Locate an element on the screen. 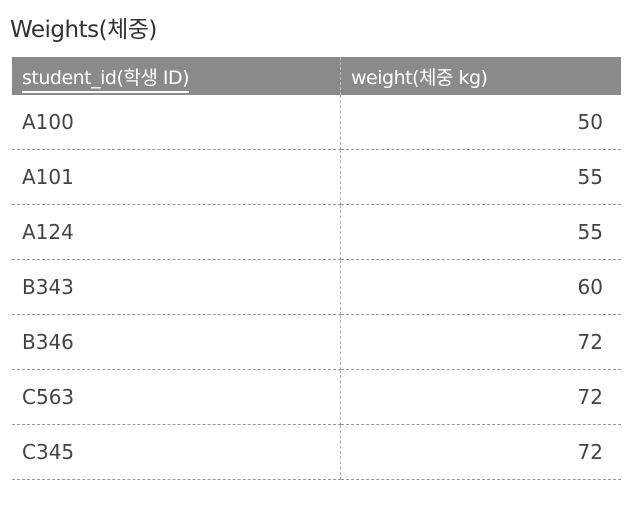 The height and width of the screenshot is (510, 636). header-student-id-label: student_id(학생 ID) is located at coordinates (106, 79).